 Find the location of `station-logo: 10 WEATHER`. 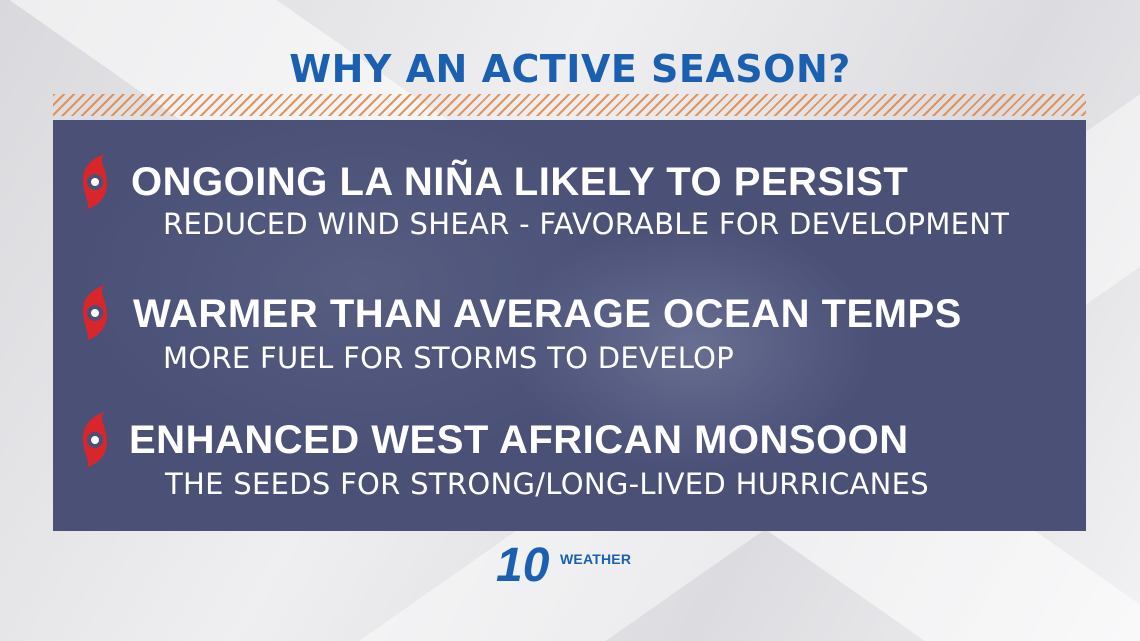

station-logo: 10 WEATHER is located at coordinates (574, 564).